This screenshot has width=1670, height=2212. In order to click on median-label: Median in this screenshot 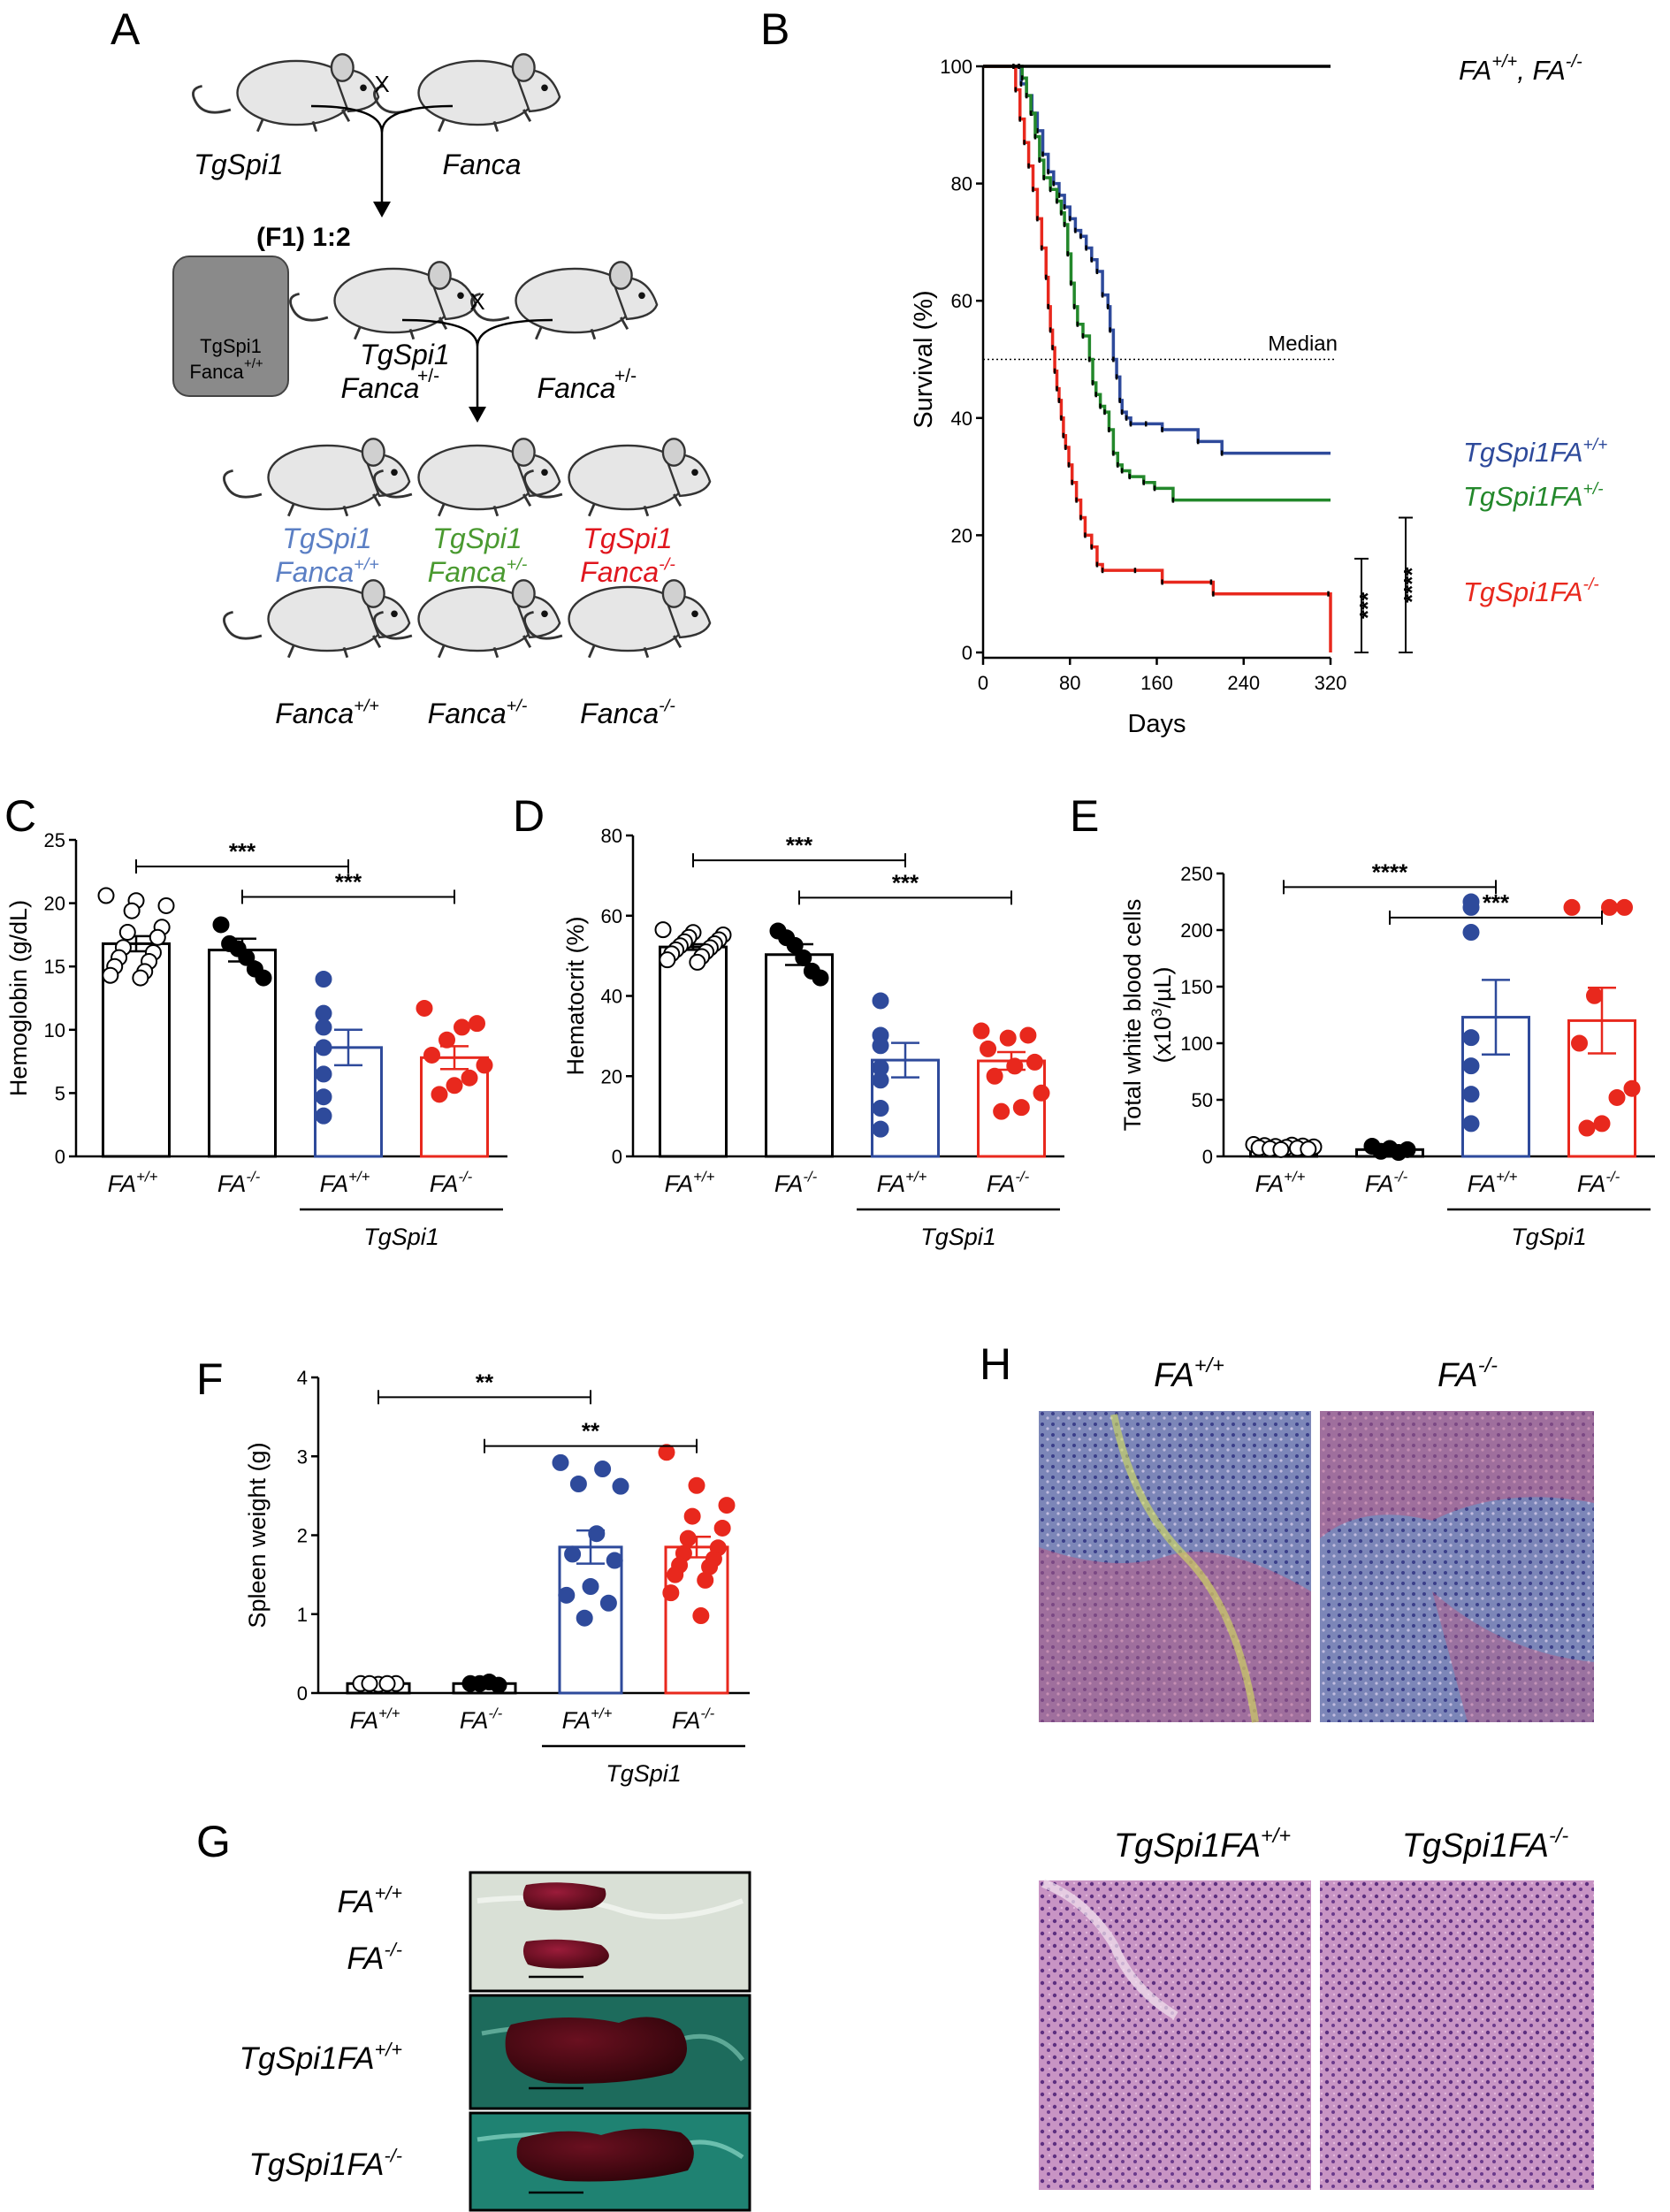, I will do `click(1303, 344)`.